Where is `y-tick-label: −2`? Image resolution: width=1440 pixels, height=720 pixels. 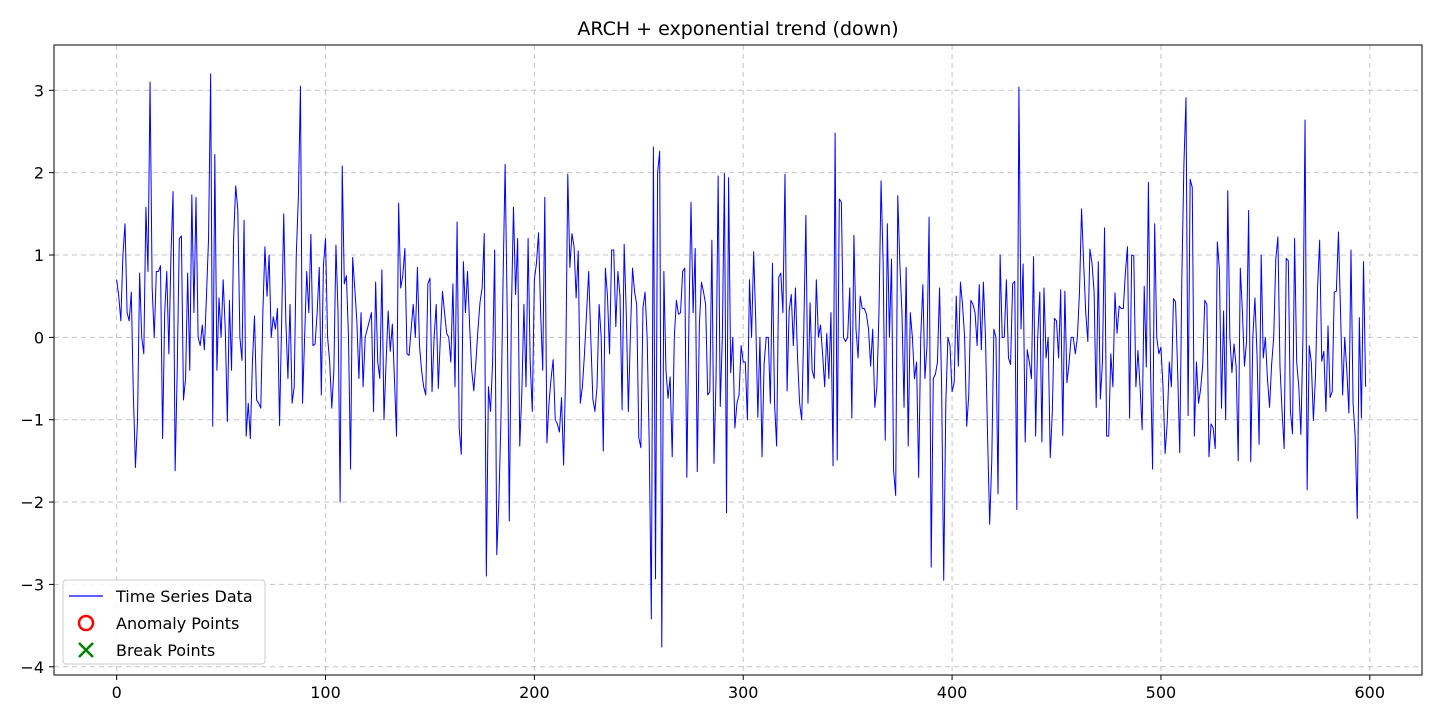 y-tick-label: −2 is located at coordinates (32, 502).